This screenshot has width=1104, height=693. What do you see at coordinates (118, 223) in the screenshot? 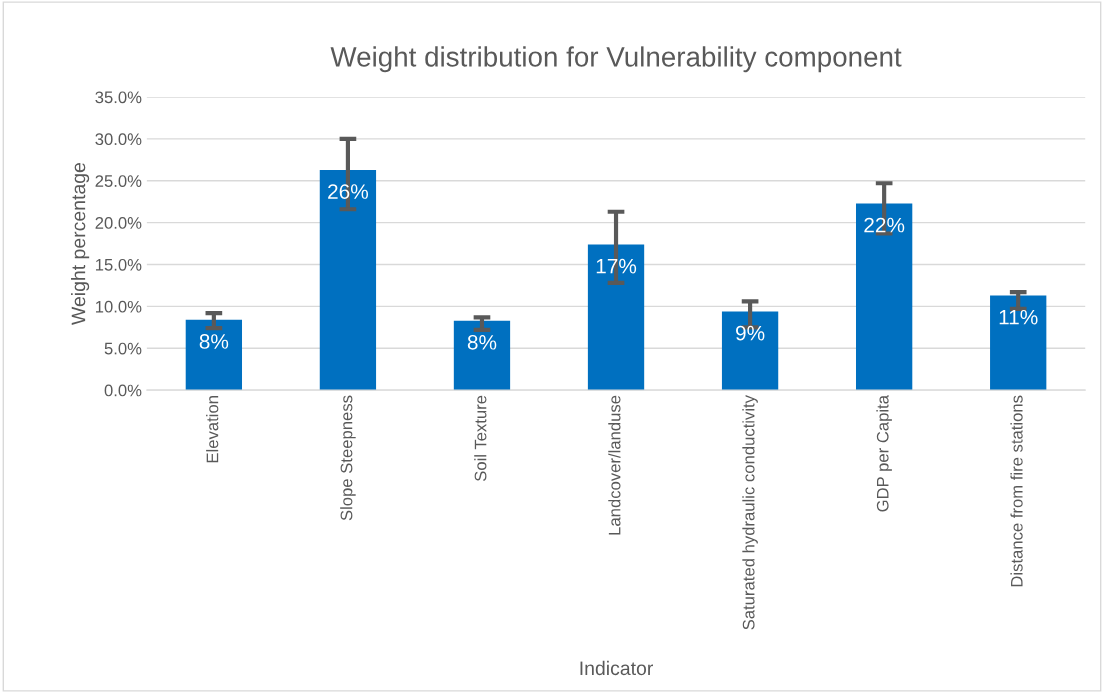
I see `y-tick-label: 20.0%` at bounding box center [118, 223].